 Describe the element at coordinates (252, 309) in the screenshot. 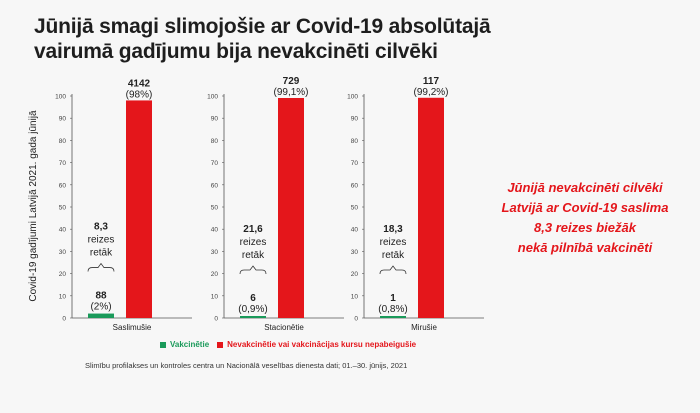

I see `data-label-pct: (0,9%)` at that location.